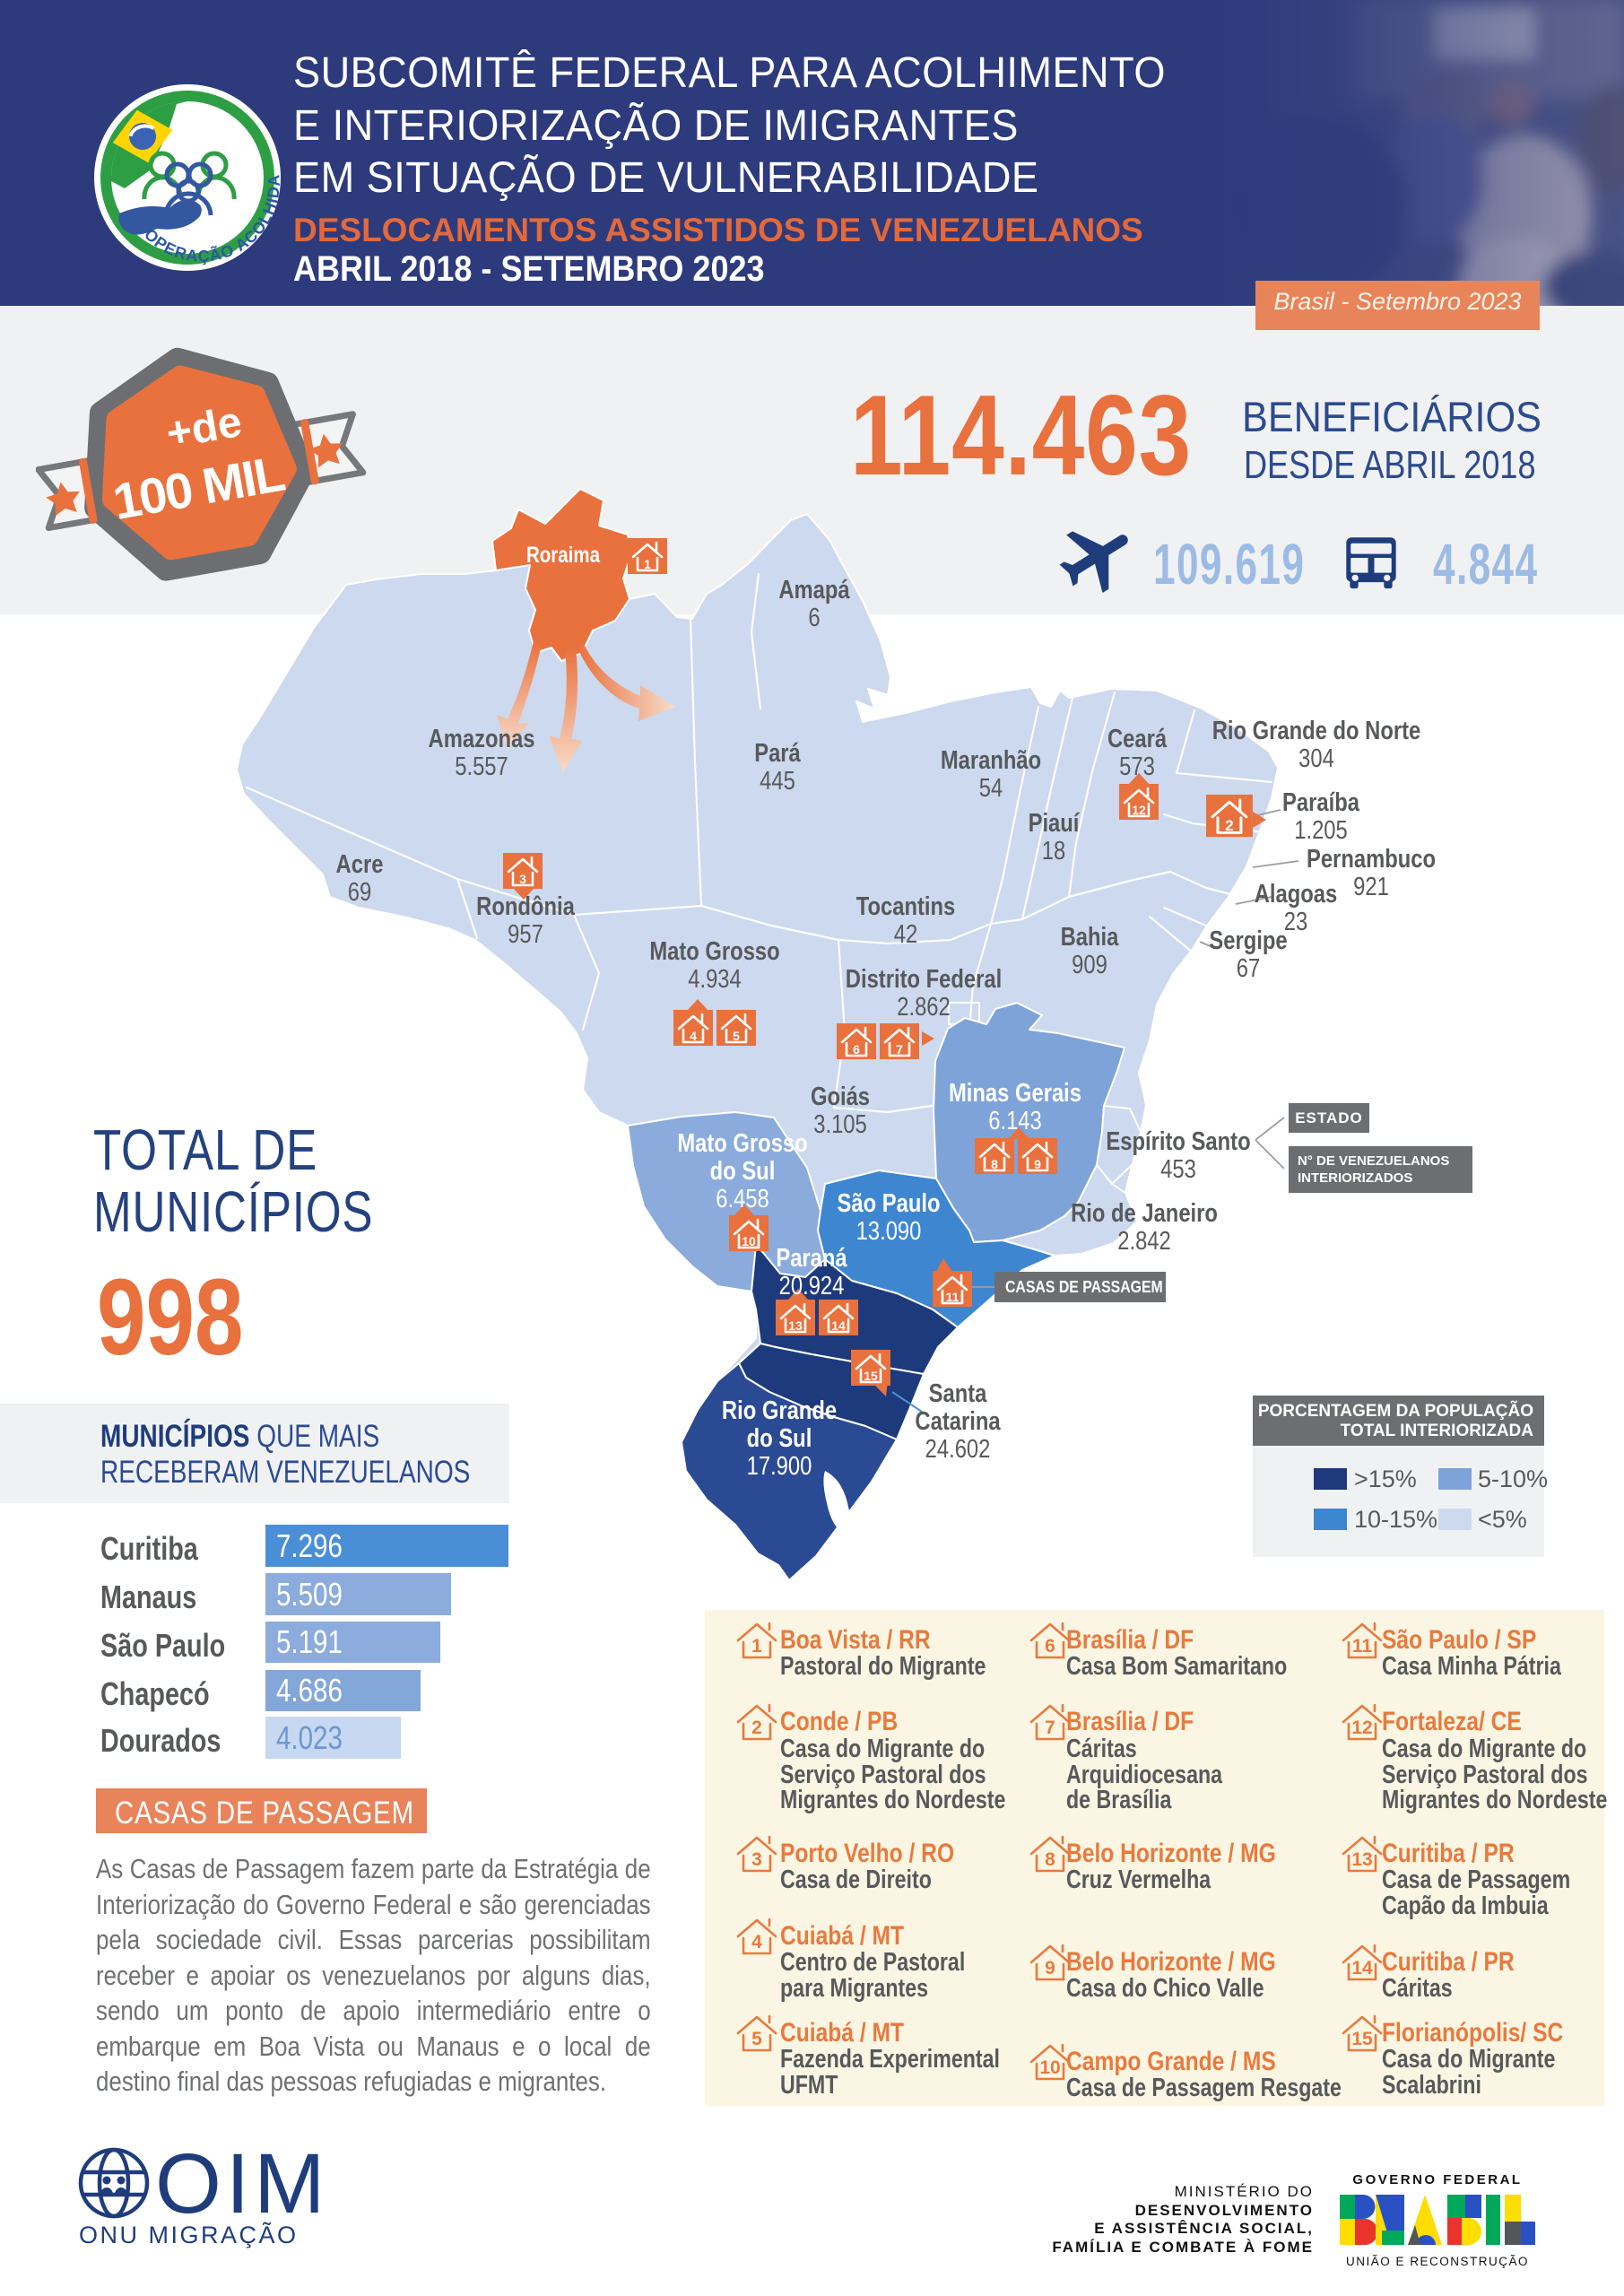  What do you see at coordinates (1437, 2179) in the screenshot?
I see `svg-text: GOVERNO FEDERAL` at bounding box center [1437, 2179].